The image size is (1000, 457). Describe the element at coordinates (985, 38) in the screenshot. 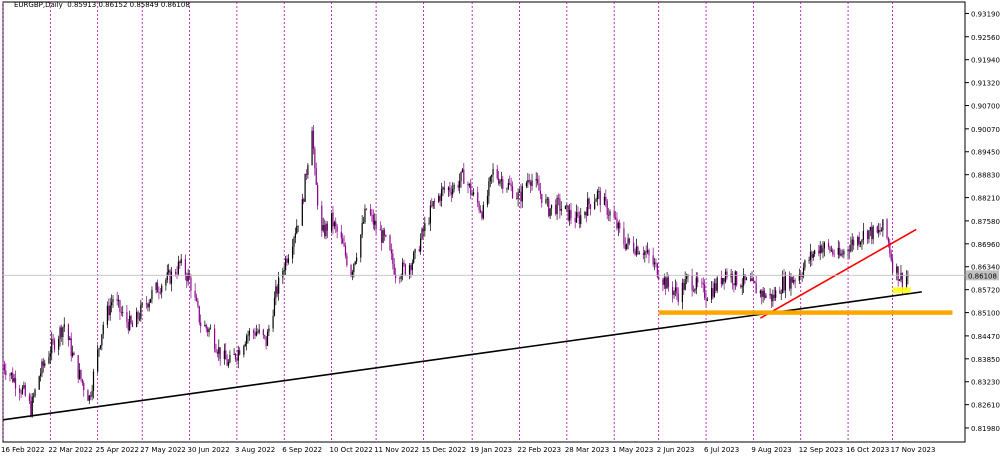

I see `y-tick-label: 0.92560` at that location.